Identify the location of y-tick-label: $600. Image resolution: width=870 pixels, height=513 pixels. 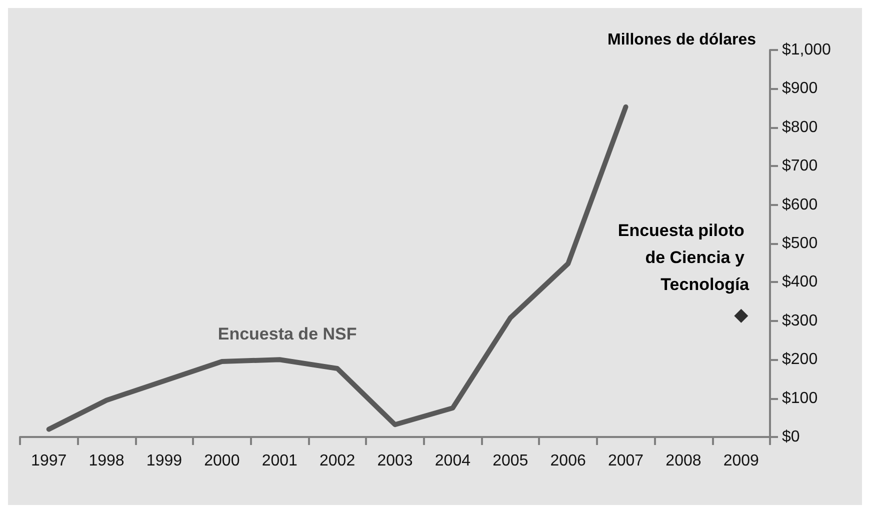
(800, 205).